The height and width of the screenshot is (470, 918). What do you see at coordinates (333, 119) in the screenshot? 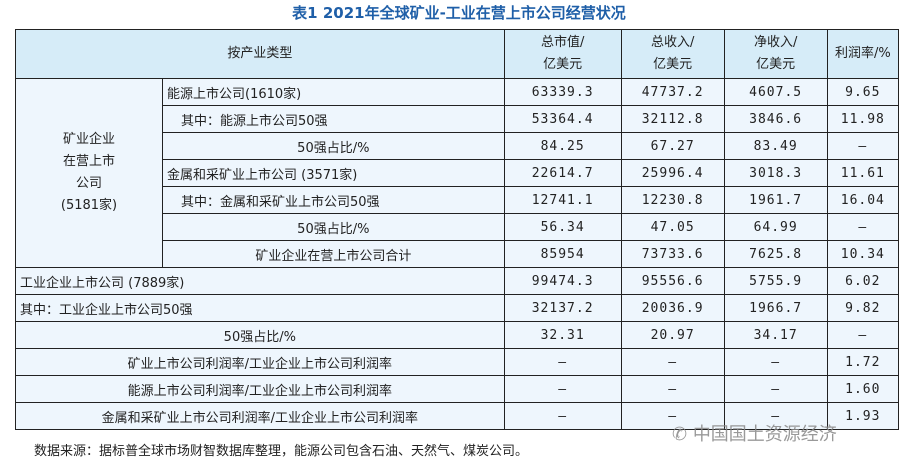
I see `row-label: 其中：能源上市公司50强` at bounding box center [333, 119].